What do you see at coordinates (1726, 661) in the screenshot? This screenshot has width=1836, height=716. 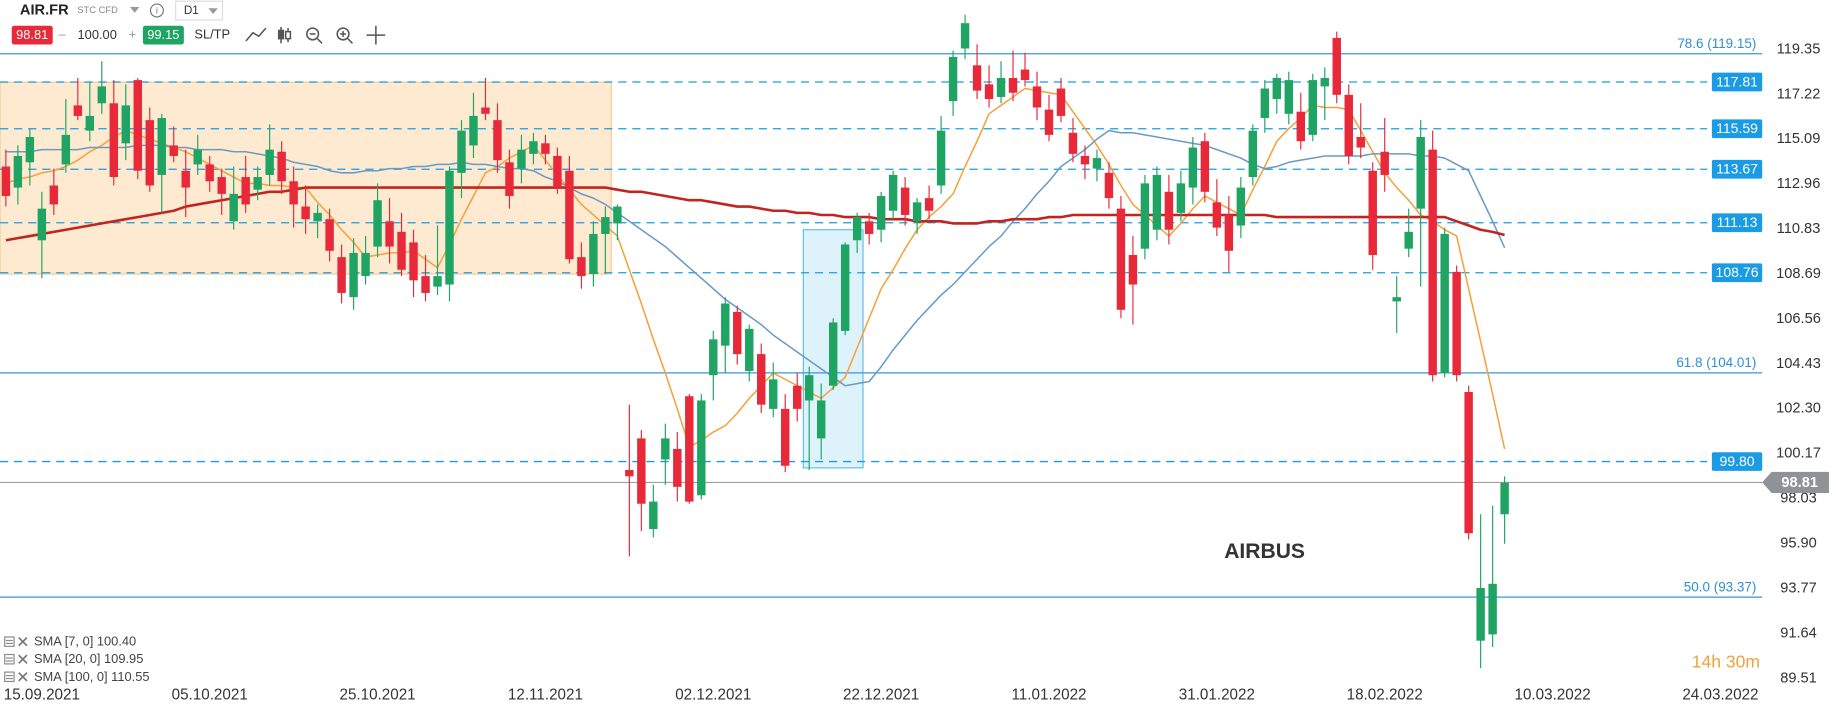 I see `countdown: 14h 30m` at bounding box center [1726, 661].